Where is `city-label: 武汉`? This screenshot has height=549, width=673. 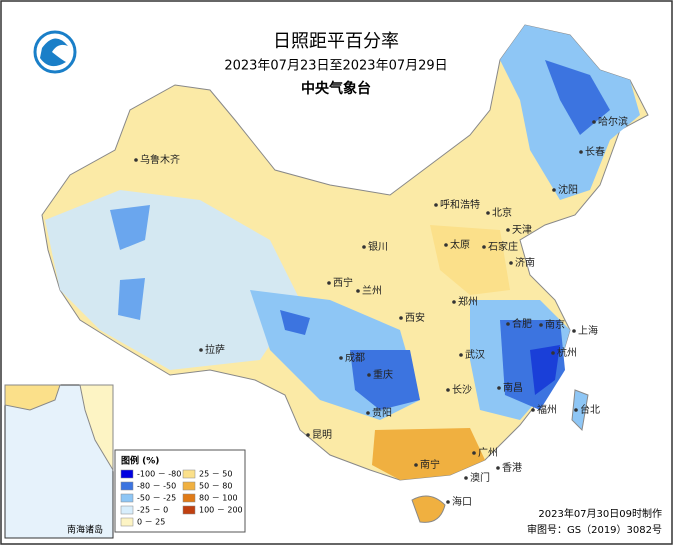
city-label: 武汉 is located at coordinates (475, 354).